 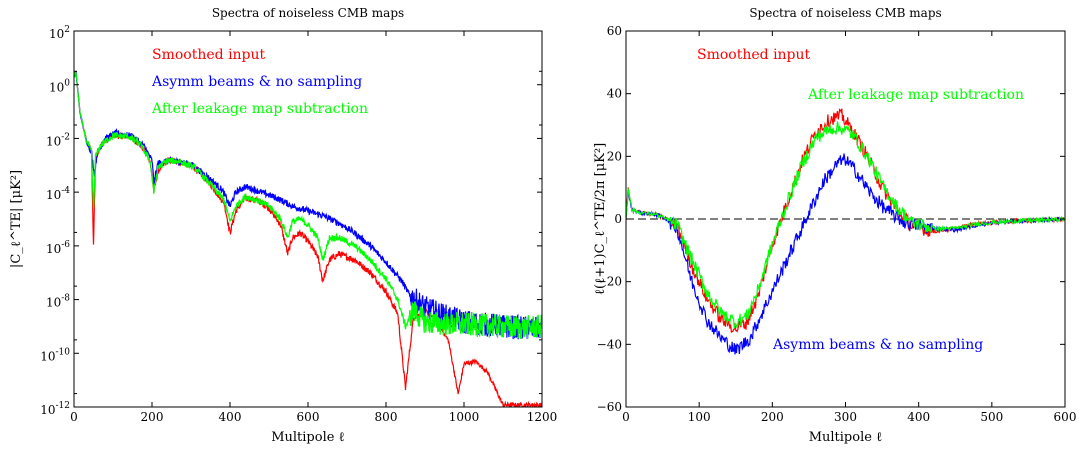 I want to click on y-tick-label: 0, so click(x=618, y=219).